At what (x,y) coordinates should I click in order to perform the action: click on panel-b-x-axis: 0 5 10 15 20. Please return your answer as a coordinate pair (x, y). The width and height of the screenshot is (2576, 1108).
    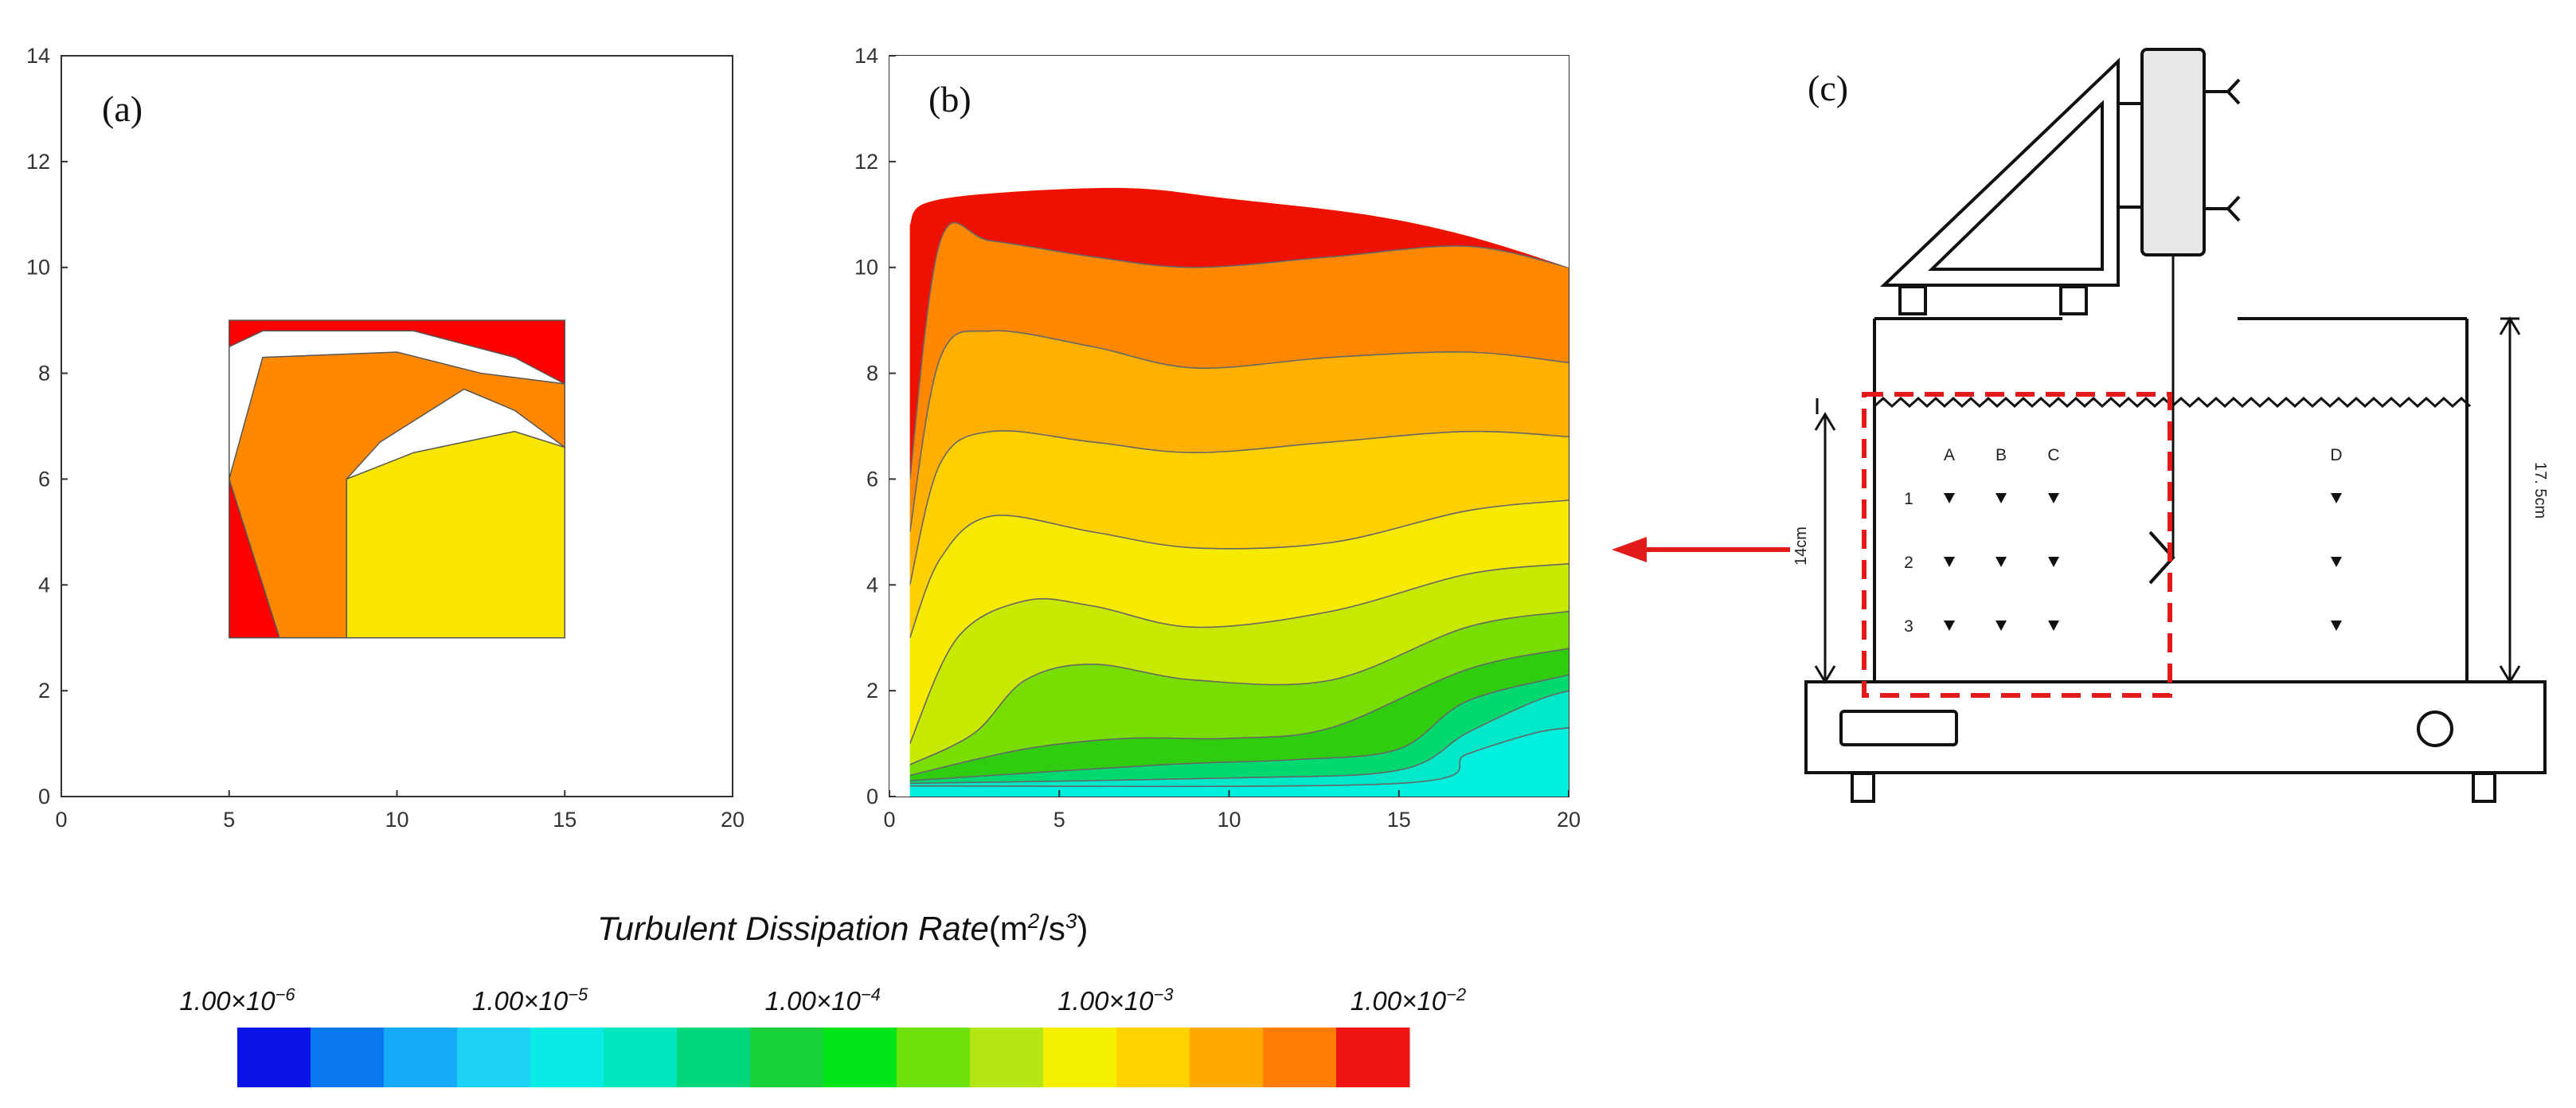
    Looking at the image, I should click on (1232, 811).